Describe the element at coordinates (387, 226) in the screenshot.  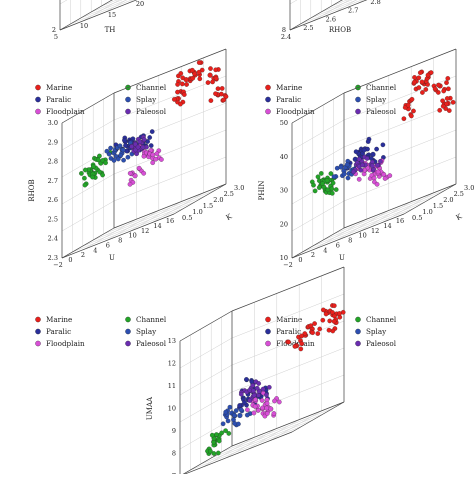
I see `x-tick-label: 14` at that location.